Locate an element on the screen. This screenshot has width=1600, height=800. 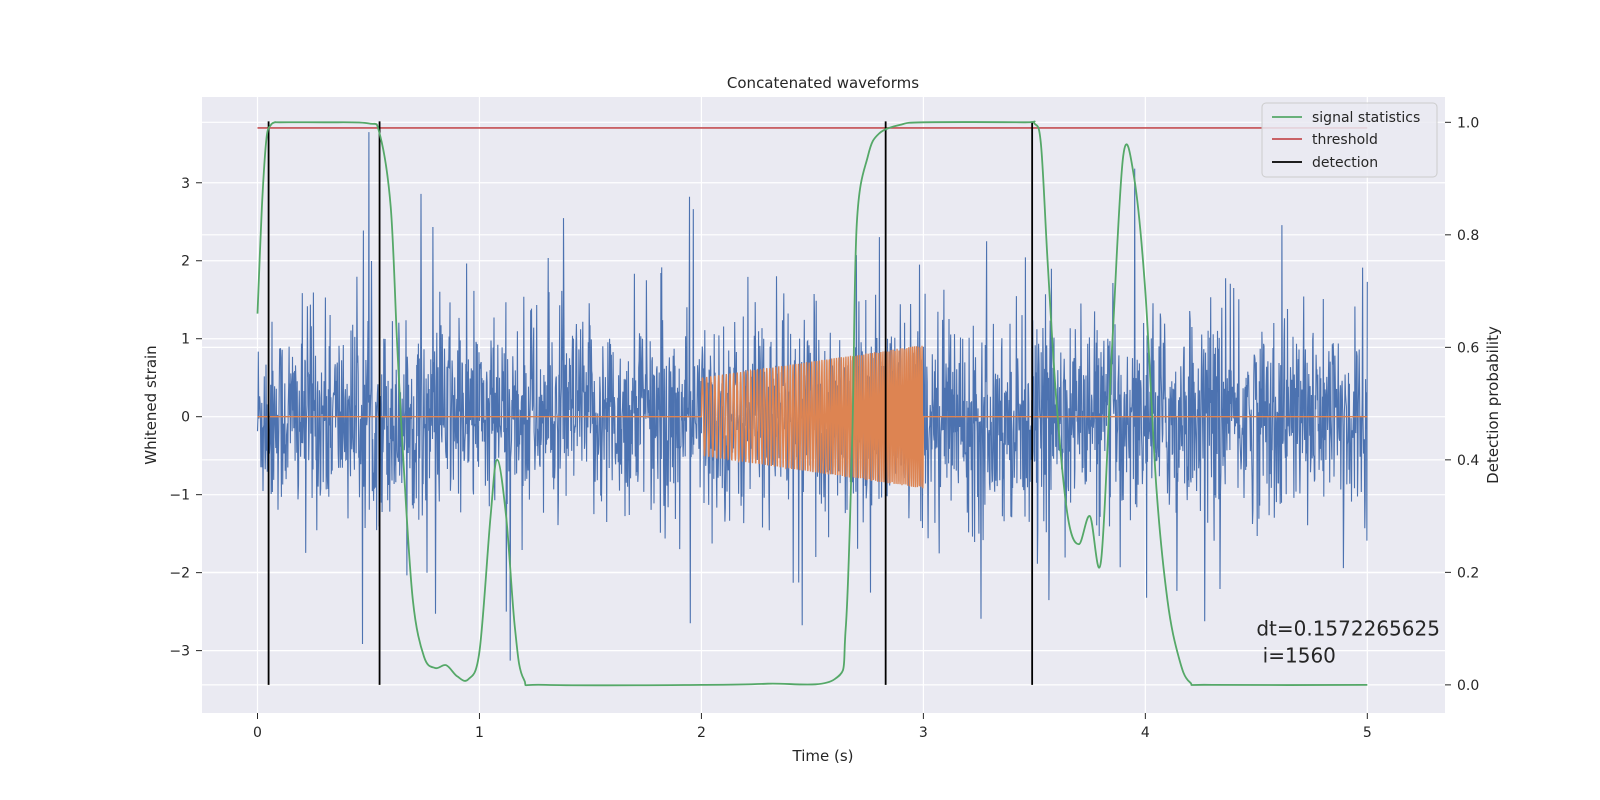
y-tick-label: −3 is located at coordinates (179, 652).